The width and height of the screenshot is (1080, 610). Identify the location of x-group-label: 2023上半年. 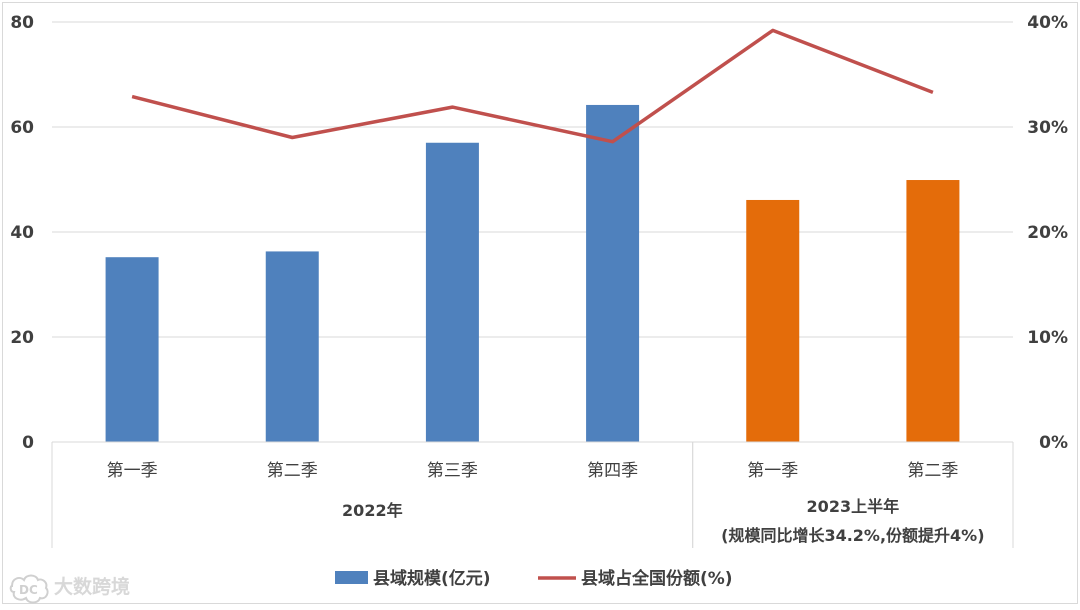
(853, 506).